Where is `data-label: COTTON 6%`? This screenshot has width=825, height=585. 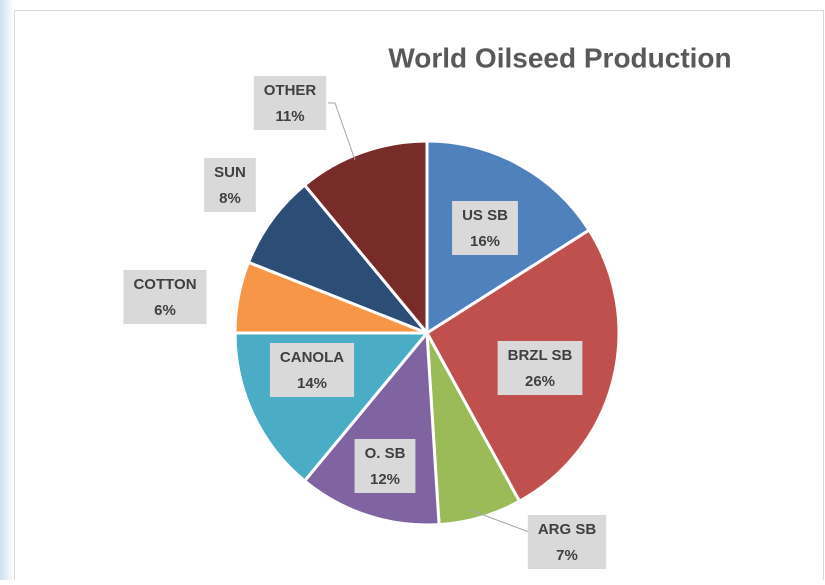
data-label: COTTON 6% is located at coordinates (165, 297).